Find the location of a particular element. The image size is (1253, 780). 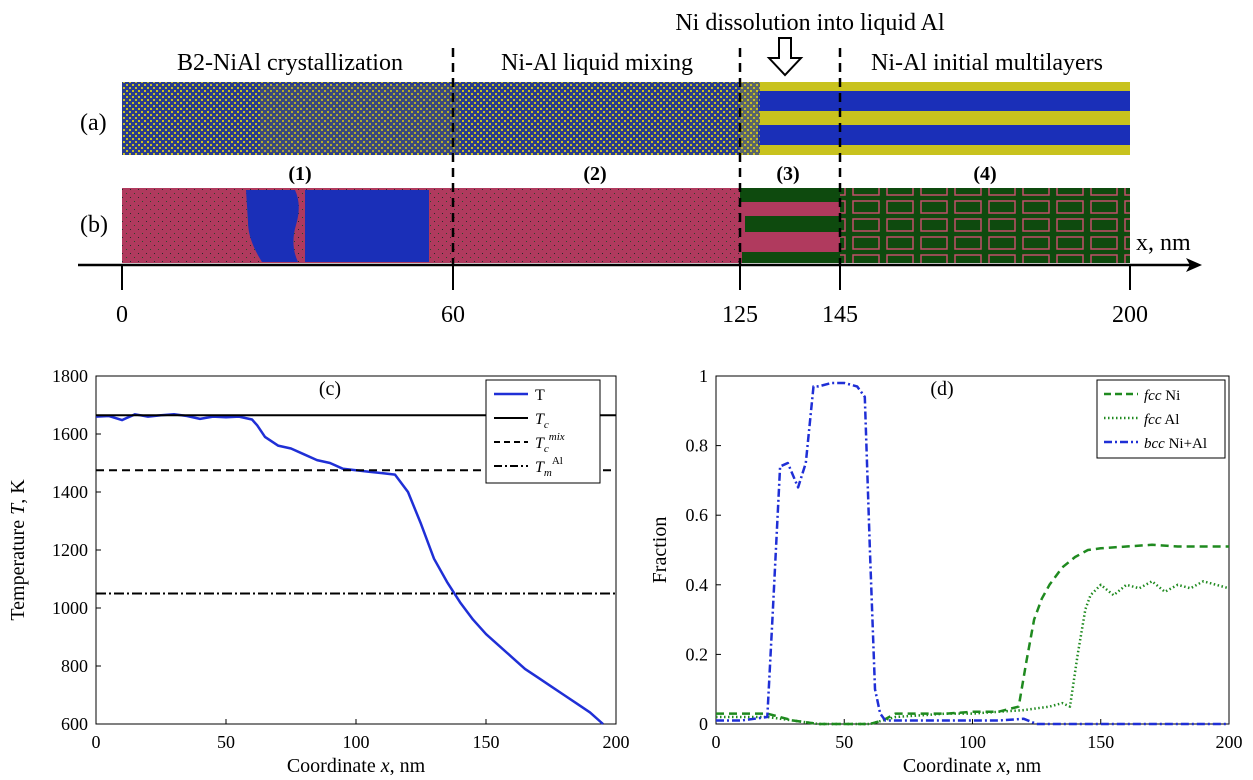

c-ytick-label: 1600 is located at coordinates (70, 434).